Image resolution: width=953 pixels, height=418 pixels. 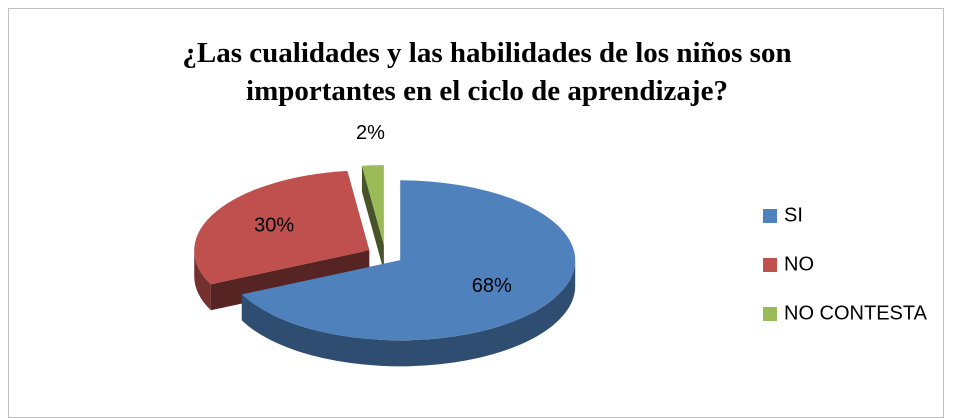 I want to click on data-label: 2%, so click(x=370, y=133).